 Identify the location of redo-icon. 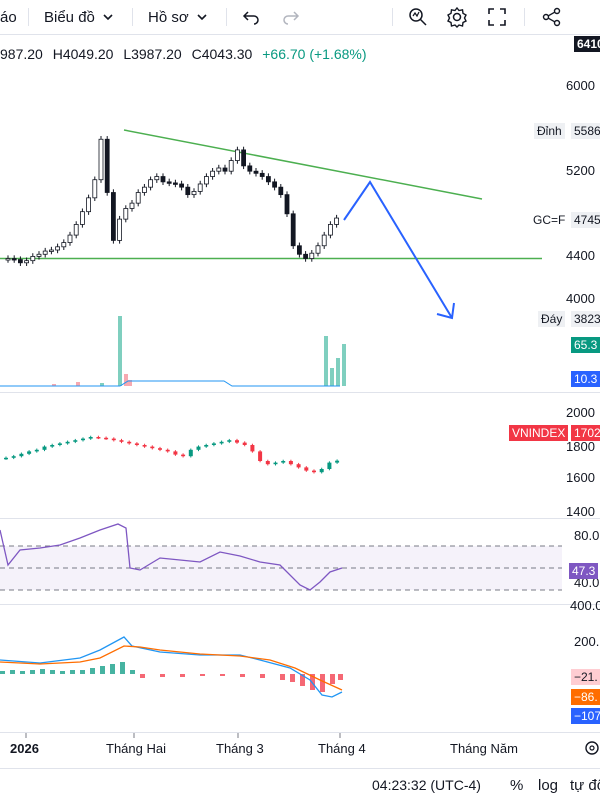
(291, 17).